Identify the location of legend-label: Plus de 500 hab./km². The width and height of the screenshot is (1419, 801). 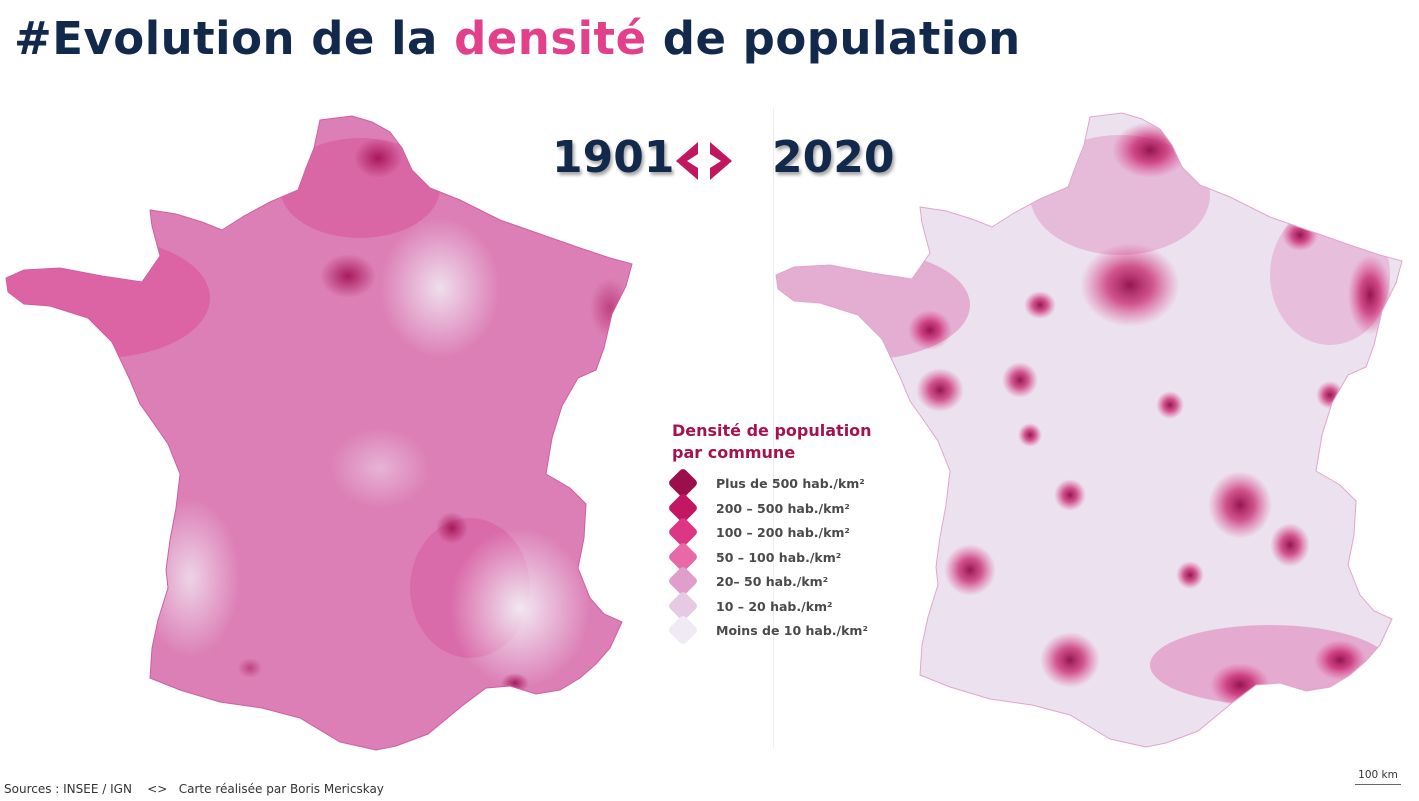
(790, 483).